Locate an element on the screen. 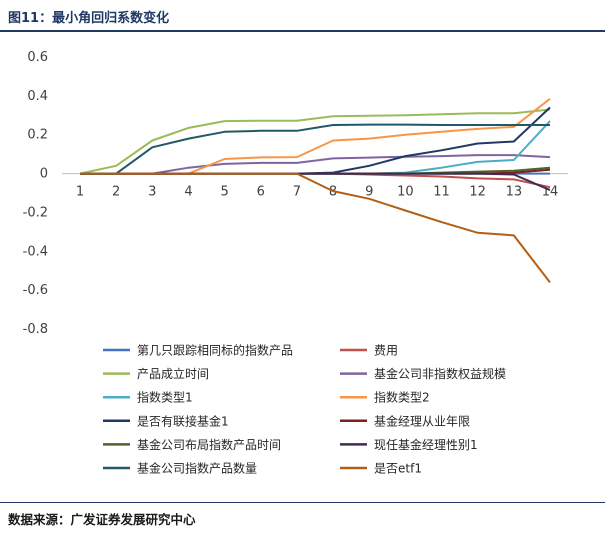  y-tick-label: -0.6 is located at coordinates (35, 290).